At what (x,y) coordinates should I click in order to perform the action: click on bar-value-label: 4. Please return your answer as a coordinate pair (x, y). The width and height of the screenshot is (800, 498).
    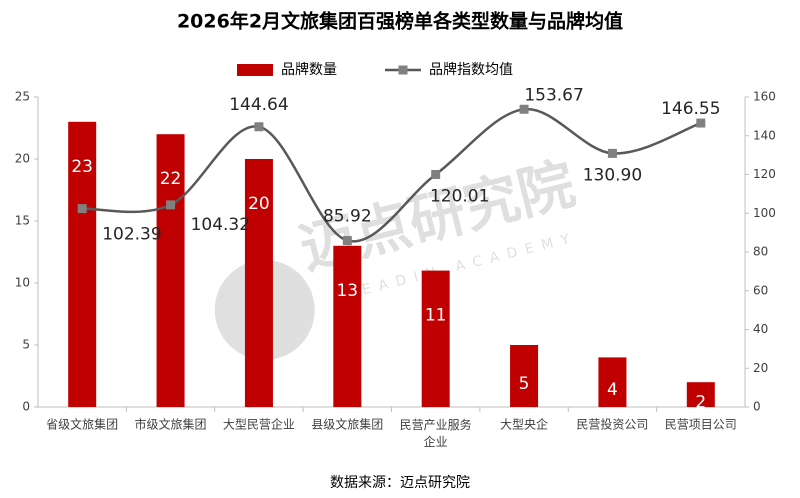
    Looking at the image, I should click on (612, 390).